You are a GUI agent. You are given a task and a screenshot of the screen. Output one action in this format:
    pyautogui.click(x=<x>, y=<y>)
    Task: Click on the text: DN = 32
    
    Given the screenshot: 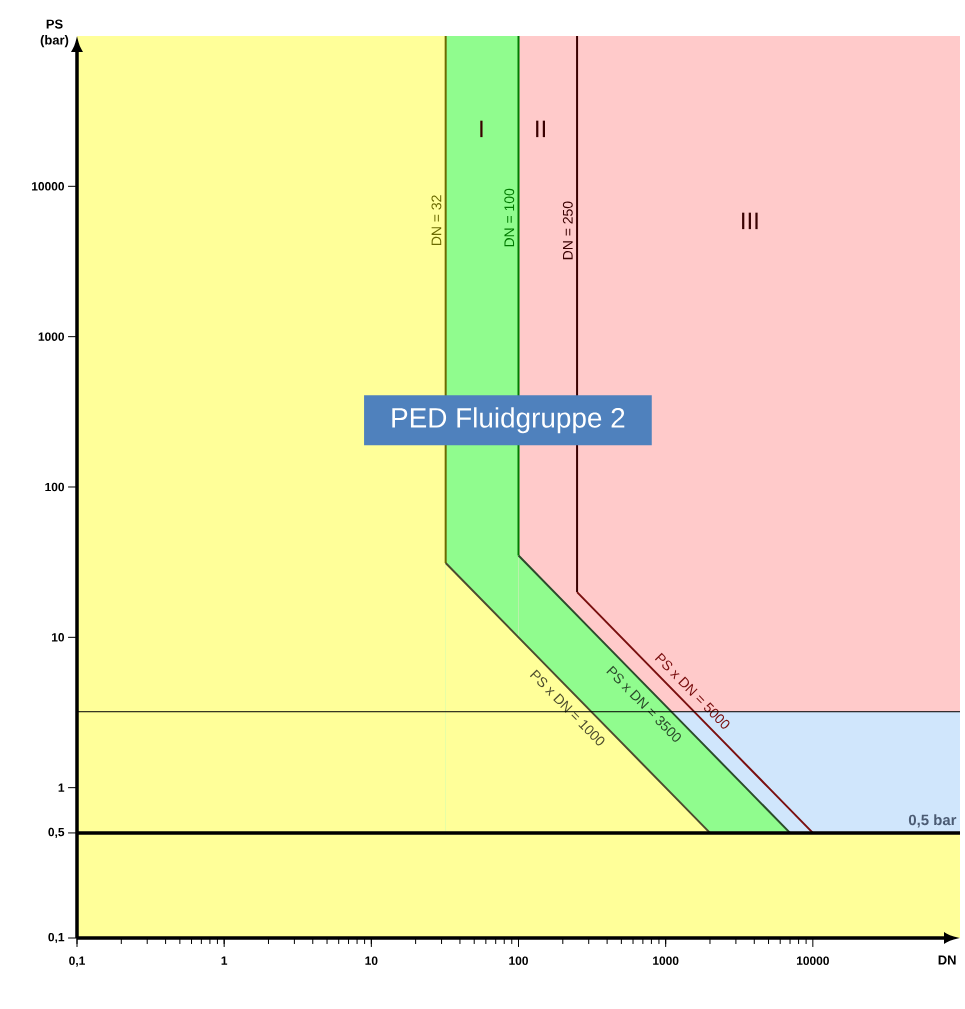 What is the action you would take?
    pyautogui.click(x=436, y=220)
    